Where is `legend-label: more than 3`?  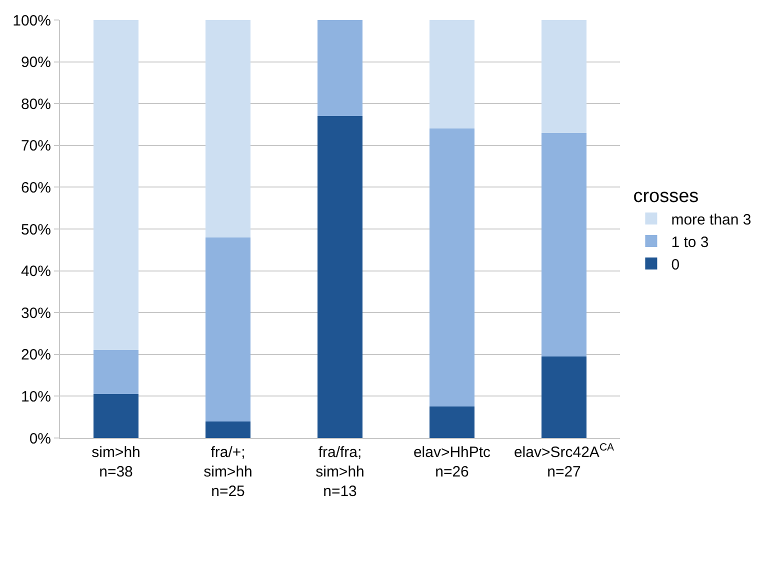
legend-label: more than 3 is located at coordinates (711, 219).